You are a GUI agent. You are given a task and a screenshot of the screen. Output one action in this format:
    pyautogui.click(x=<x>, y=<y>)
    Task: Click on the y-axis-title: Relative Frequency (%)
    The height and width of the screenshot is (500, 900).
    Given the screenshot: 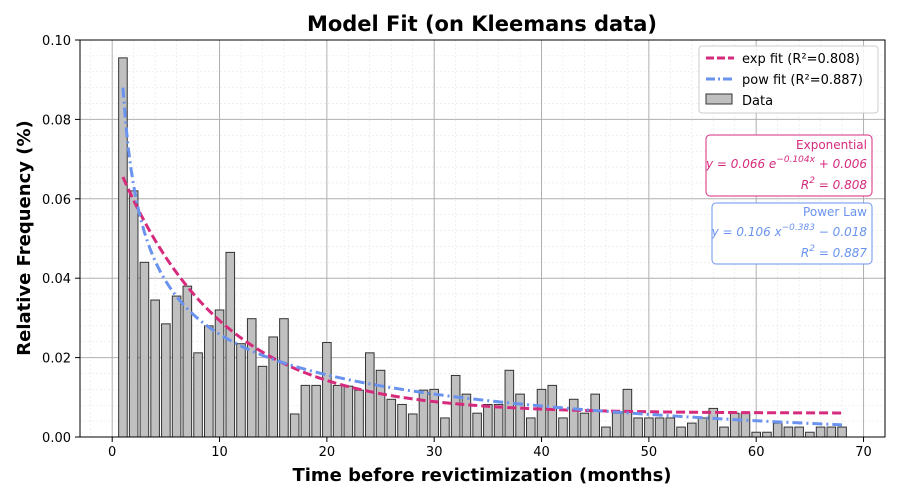 What is the action you would take?
    pyautogui.click(x=24, y=237)
    